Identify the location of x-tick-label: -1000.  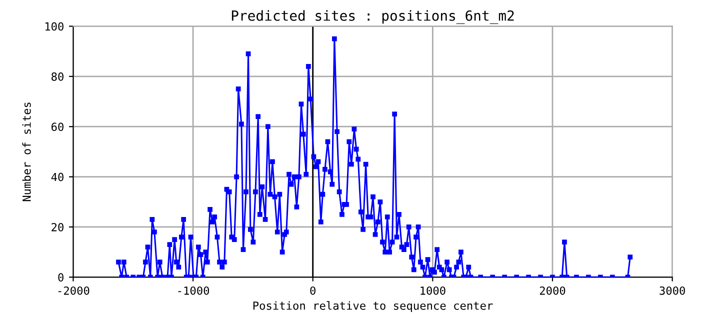
(194, 290).